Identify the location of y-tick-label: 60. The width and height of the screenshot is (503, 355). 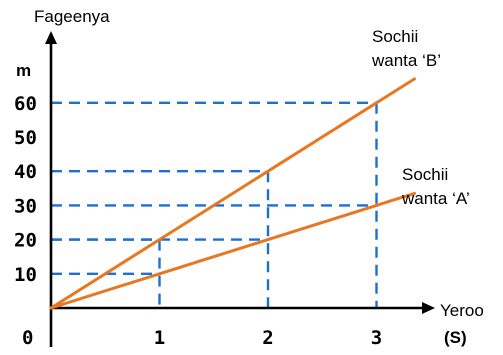
(25, 104).